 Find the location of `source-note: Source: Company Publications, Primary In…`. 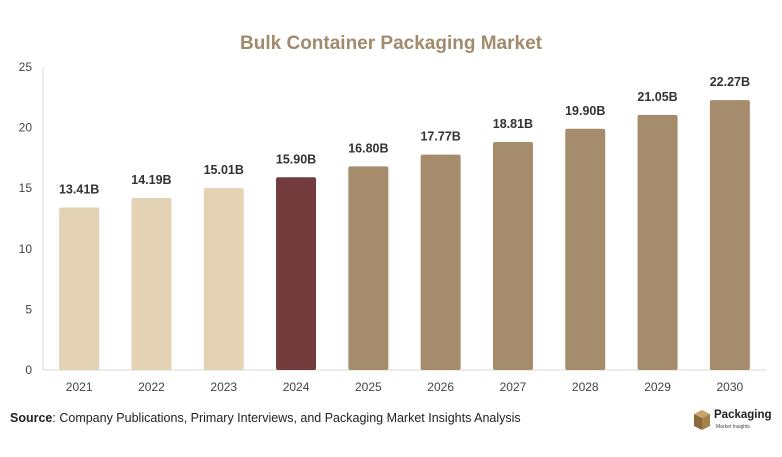

source-note: Source: Company Publications, Primary In… is located at coordinates (265, 418).